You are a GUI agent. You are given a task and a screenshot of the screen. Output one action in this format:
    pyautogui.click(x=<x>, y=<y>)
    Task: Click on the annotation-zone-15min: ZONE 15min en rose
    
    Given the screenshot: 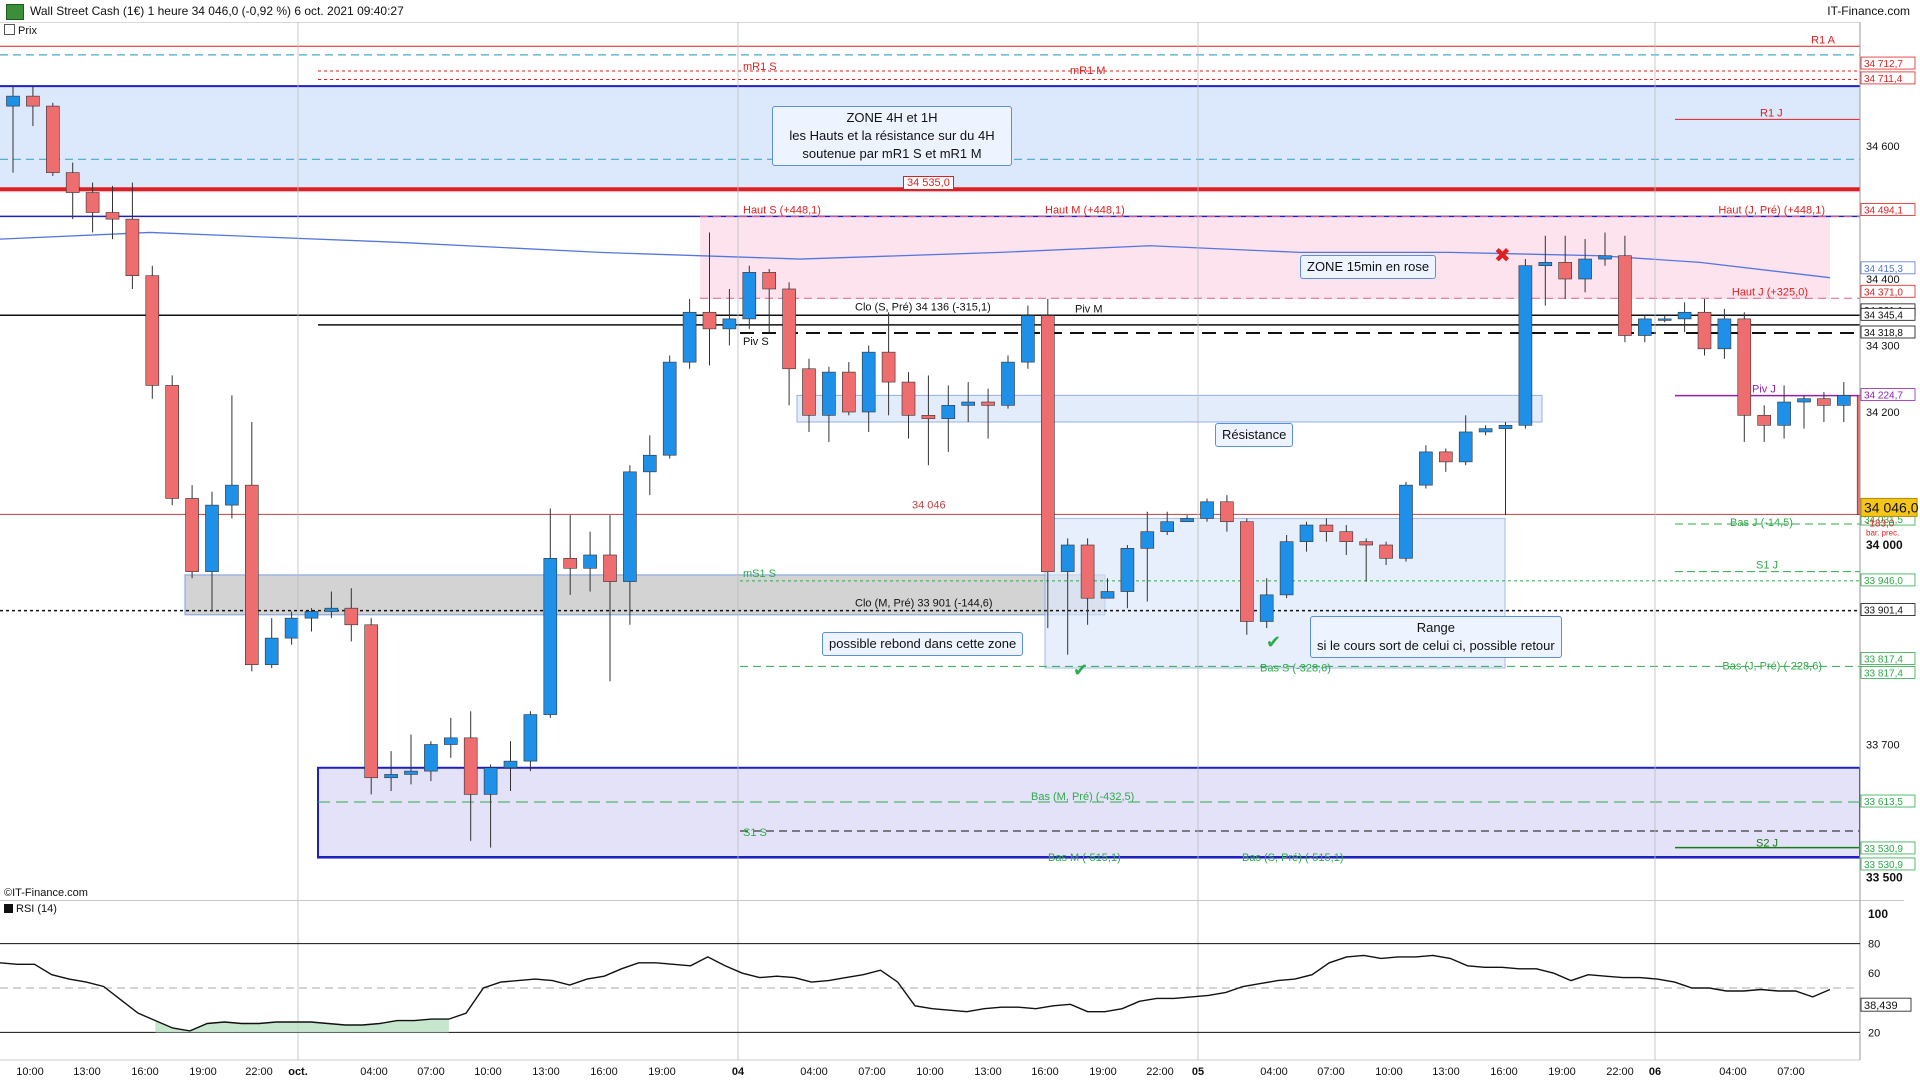 What is the action you would take?
    pyautogui.click(x=1368, y=267)
    